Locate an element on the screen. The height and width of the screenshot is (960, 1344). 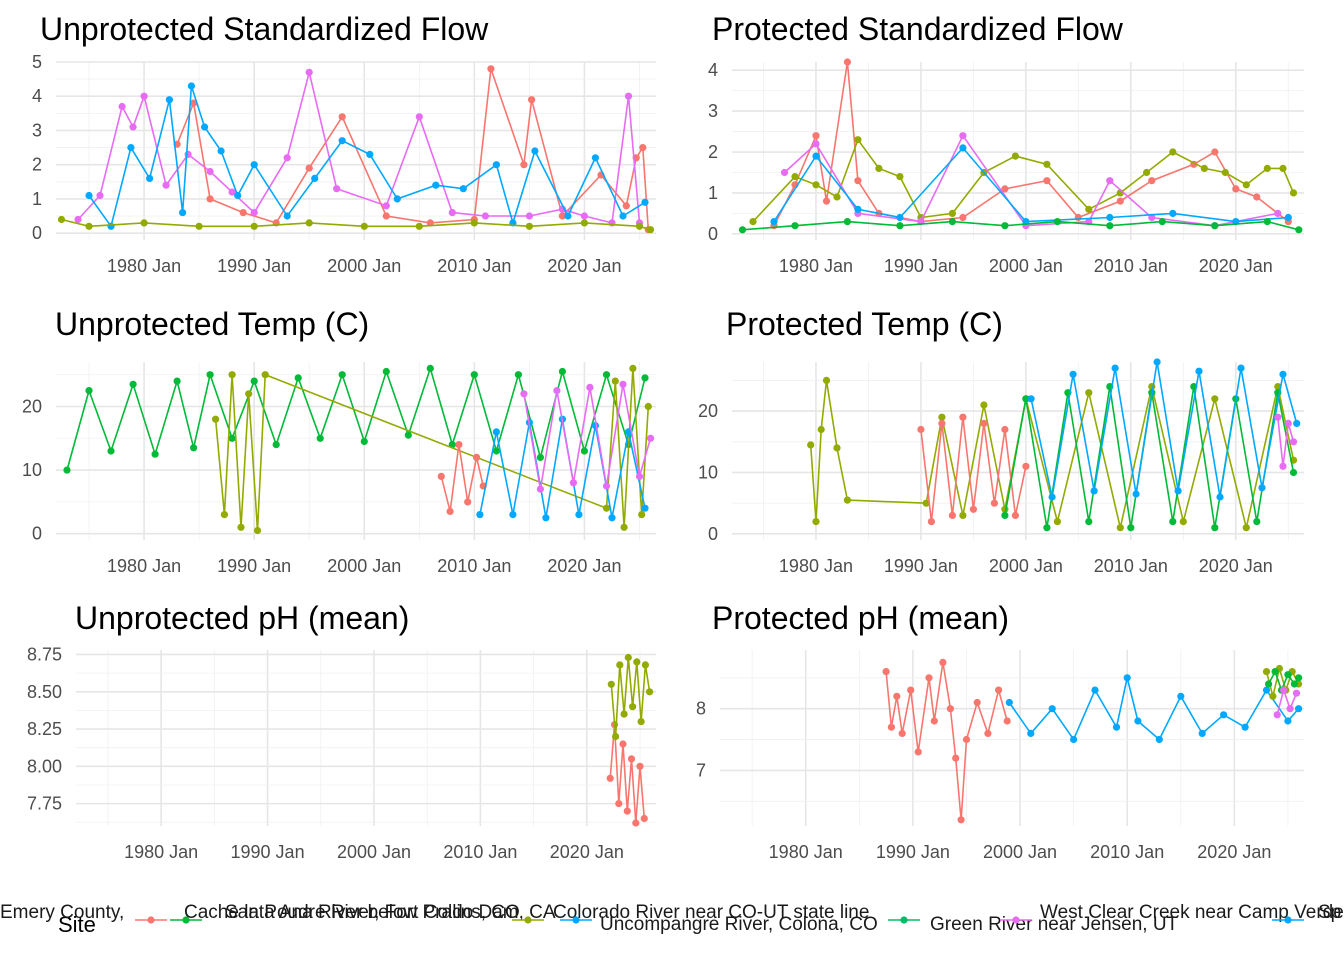
y-tick-label: 0 is located at coordinates (37, 233).